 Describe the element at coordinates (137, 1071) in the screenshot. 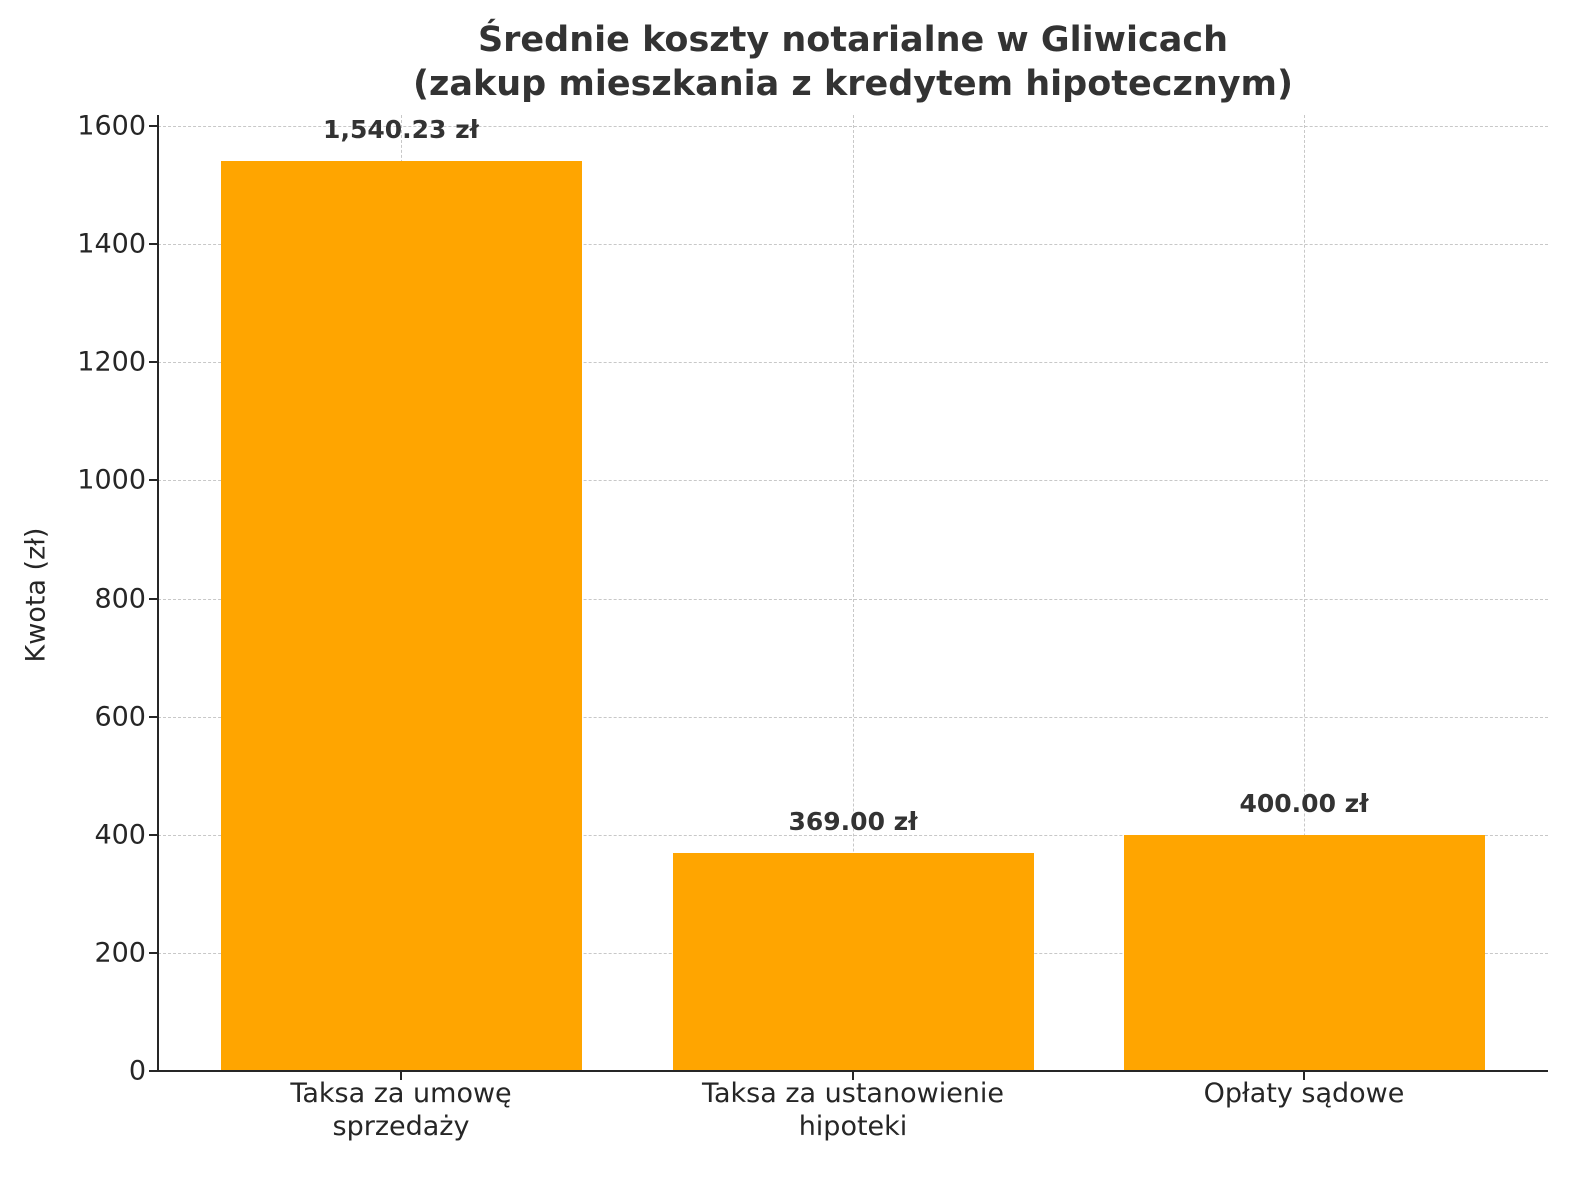

I see `y-tick-label: 0` at that location.